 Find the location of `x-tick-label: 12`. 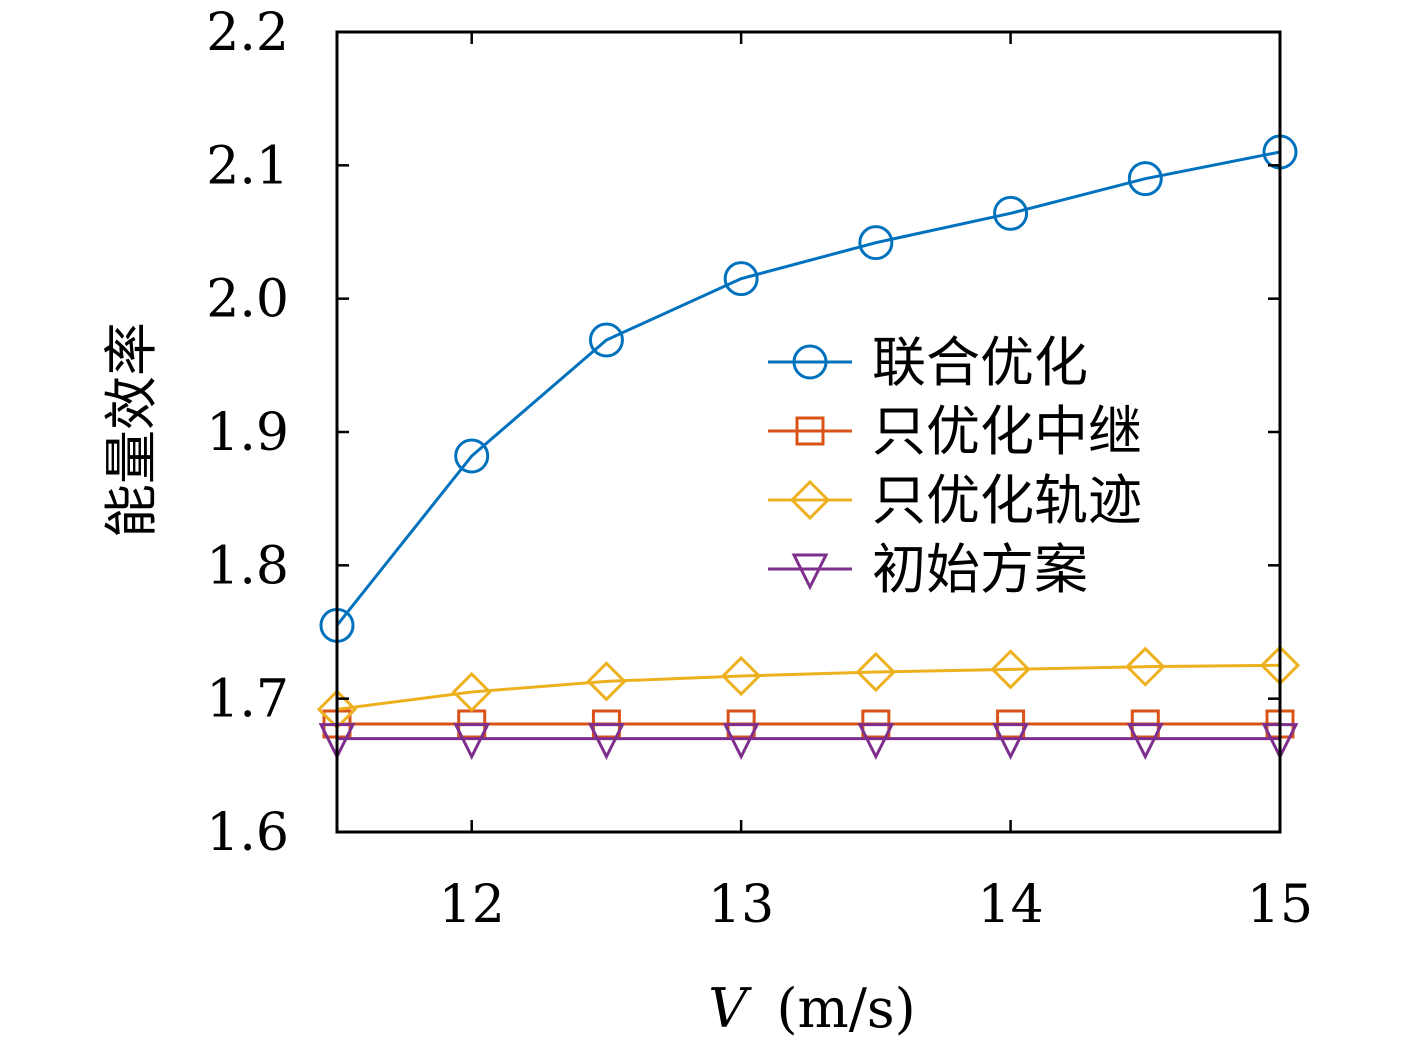

x-tick-label: 12 is located at coordinates (472, 905).